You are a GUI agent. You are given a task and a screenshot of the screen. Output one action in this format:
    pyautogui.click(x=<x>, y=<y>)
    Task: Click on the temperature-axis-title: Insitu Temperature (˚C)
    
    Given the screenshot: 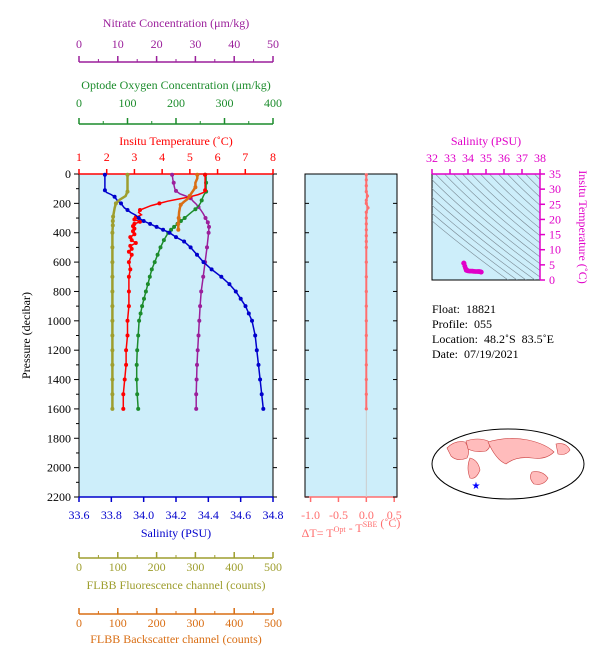 What is the action you would take?
    pyautogui.click(x=176, y=141)
    